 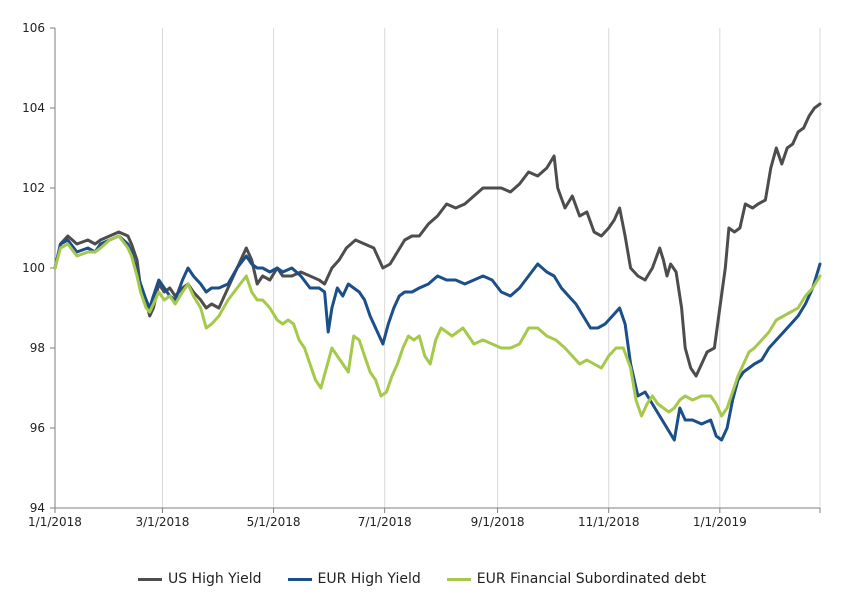 What do you see at coordinates (33, 188) in the screenshot?
I see `y-tick-label: 102` at bounding box center [33, 188].